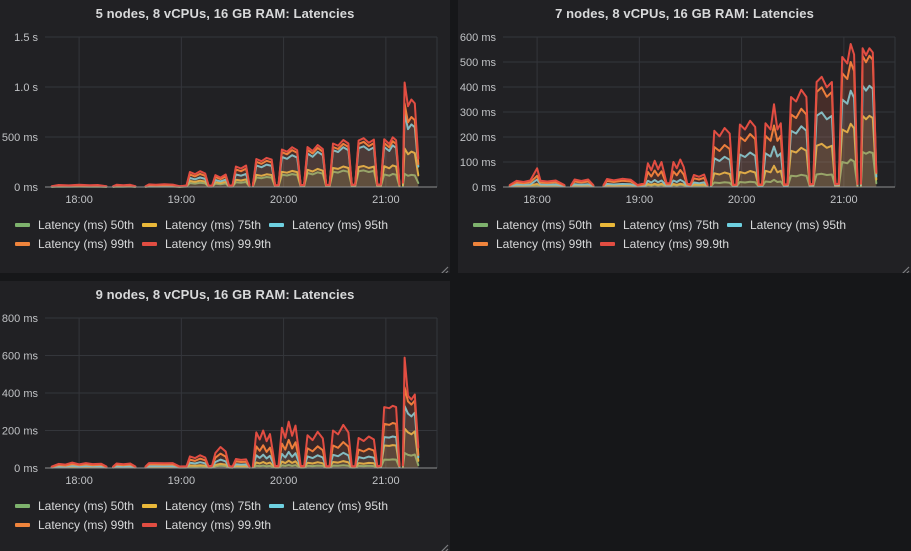 This screenshot has width=911, height=551. I want to click on y-tick-label: 800 ms, so click(20, 319).